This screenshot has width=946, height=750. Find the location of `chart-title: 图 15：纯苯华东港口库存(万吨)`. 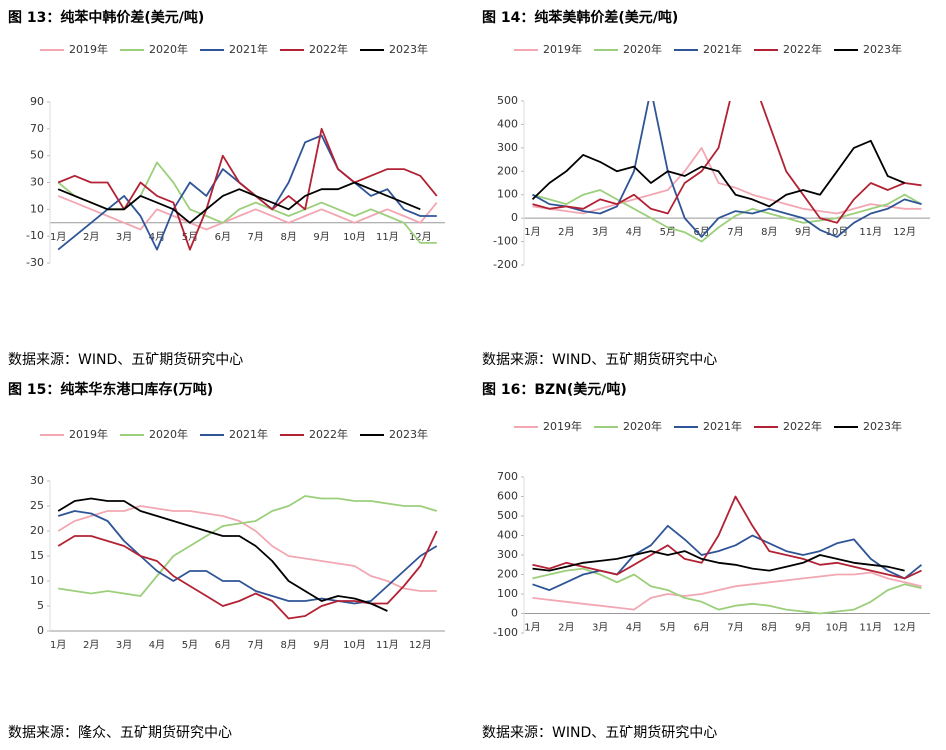

chart-title: 图 15：纯苯华东港口库存(万吨) is located at coordinates (110, 389).